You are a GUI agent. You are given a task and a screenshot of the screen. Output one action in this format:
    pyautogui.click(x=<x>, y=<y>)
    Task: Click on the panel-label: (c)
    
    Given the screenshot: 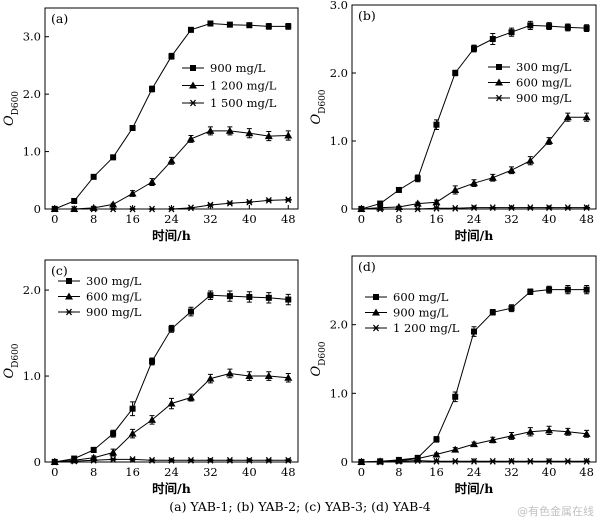 What is the action you would take?
    pyautogui.click(x=59, y=270)
    